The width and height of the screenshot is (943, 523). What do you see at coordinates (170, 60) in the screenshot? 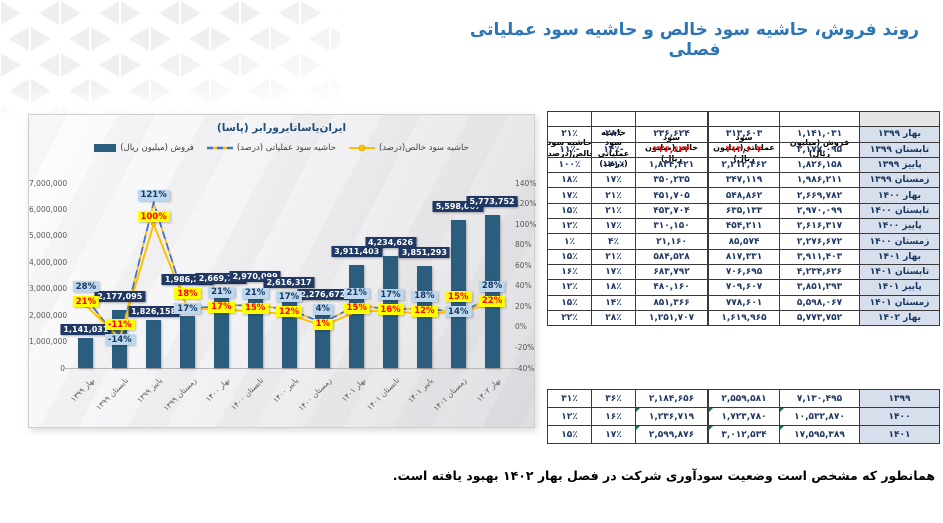
I see `background-triangle-pattern` at bounding box center [170, 60].